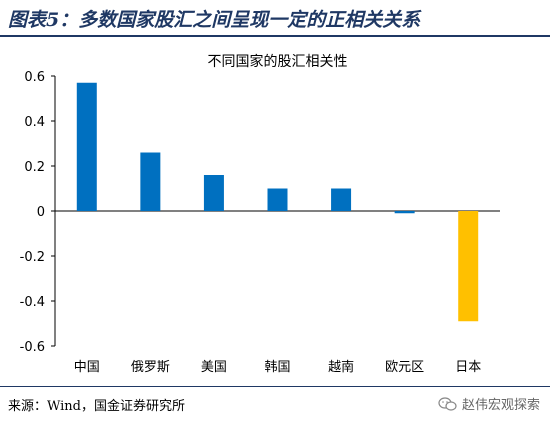 This screenshot has height=426, width=550. I want to click on y-tick-label: -0.6, so click(32, 347).